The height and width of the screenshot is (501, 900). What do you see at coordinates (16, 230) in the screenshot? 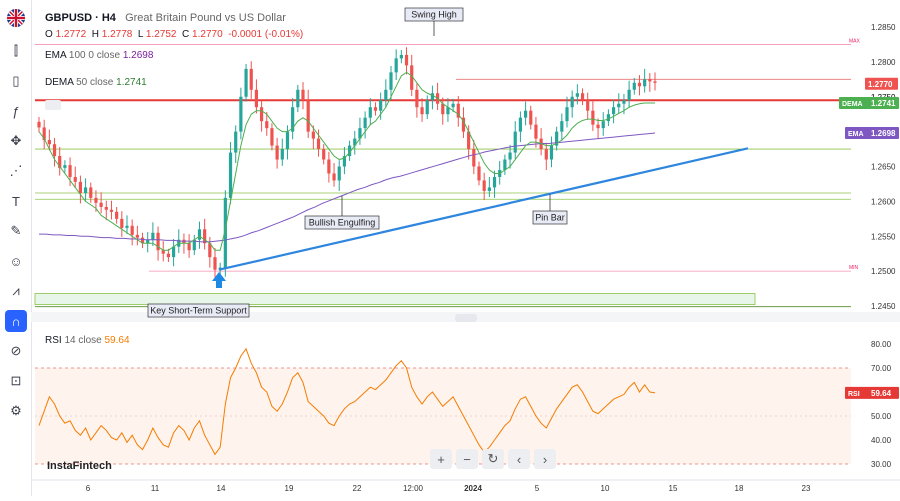
I see `brush-icon: ✎` at bounding box center [16, 230].